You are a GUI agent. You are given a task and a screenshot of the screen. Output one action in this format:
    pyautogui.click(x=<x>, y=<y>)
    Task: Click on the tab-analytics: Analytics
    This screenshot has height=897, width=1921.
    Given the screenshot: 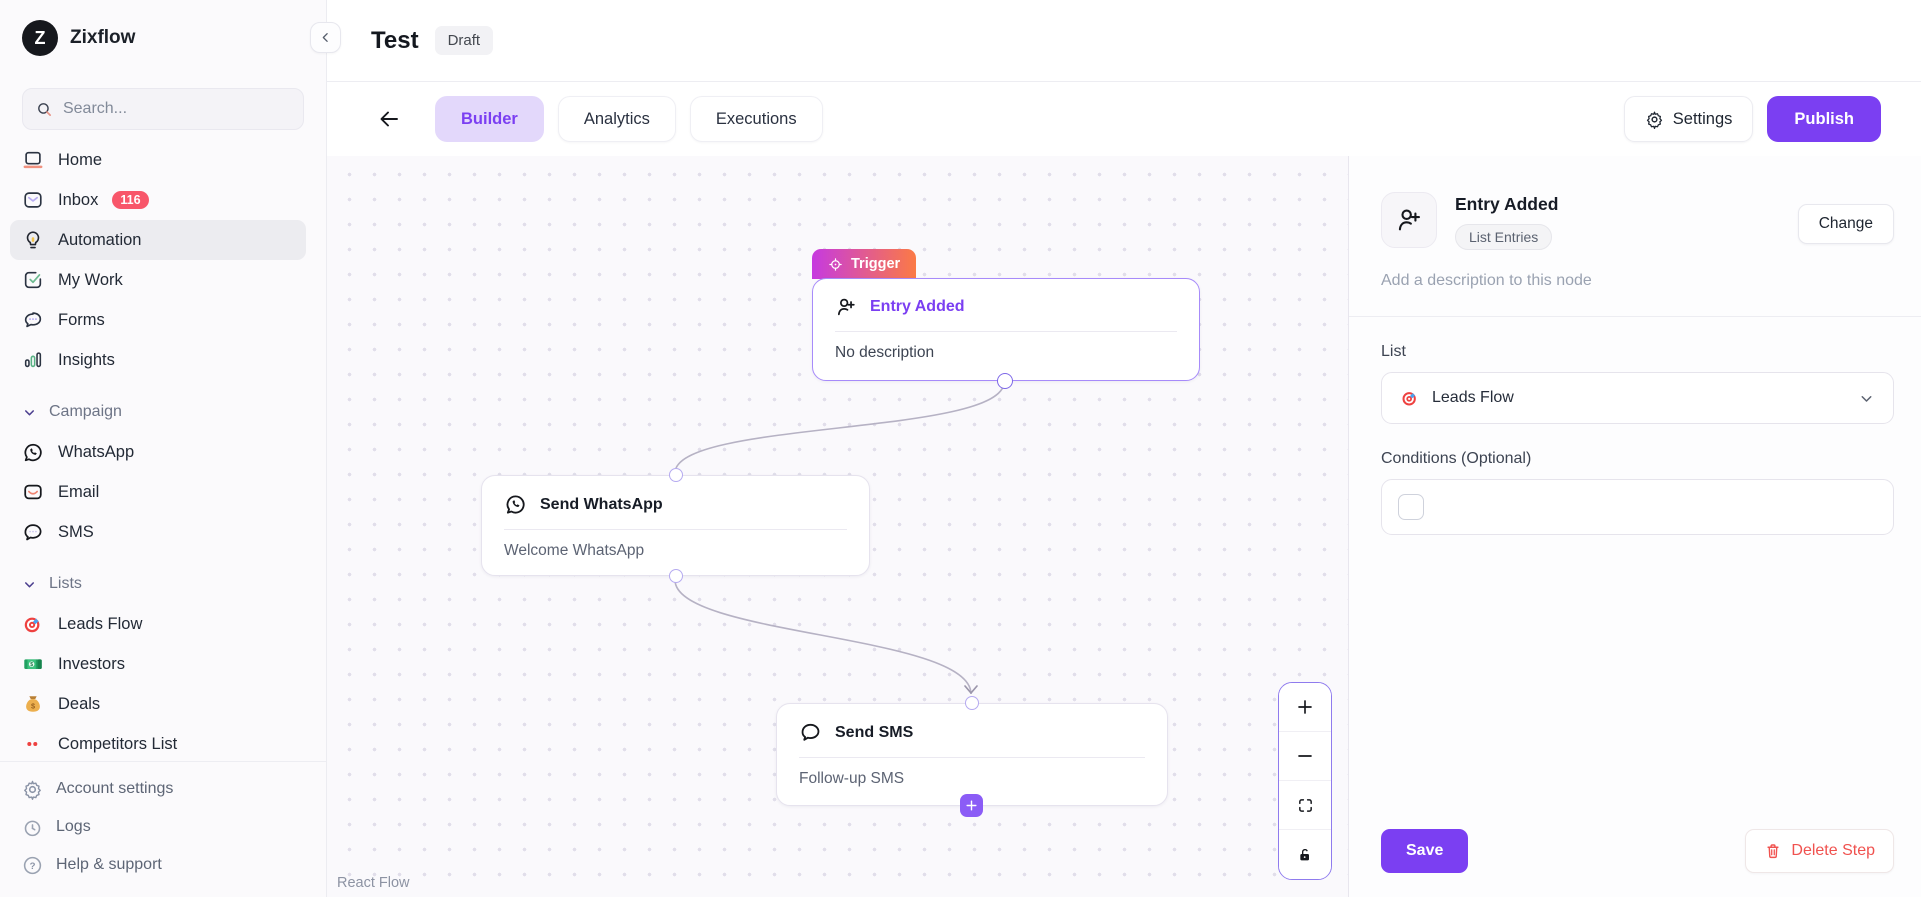 What is the action you would take?
    pyautogui.click(x=616, y=119)
    